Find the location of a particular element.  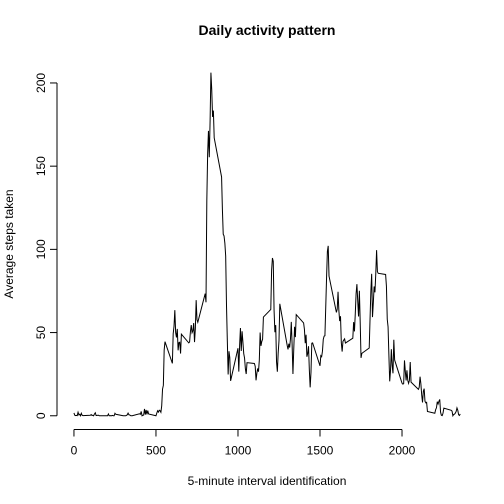

x-tick-label: 1500 is located at coordinates (320, 451).